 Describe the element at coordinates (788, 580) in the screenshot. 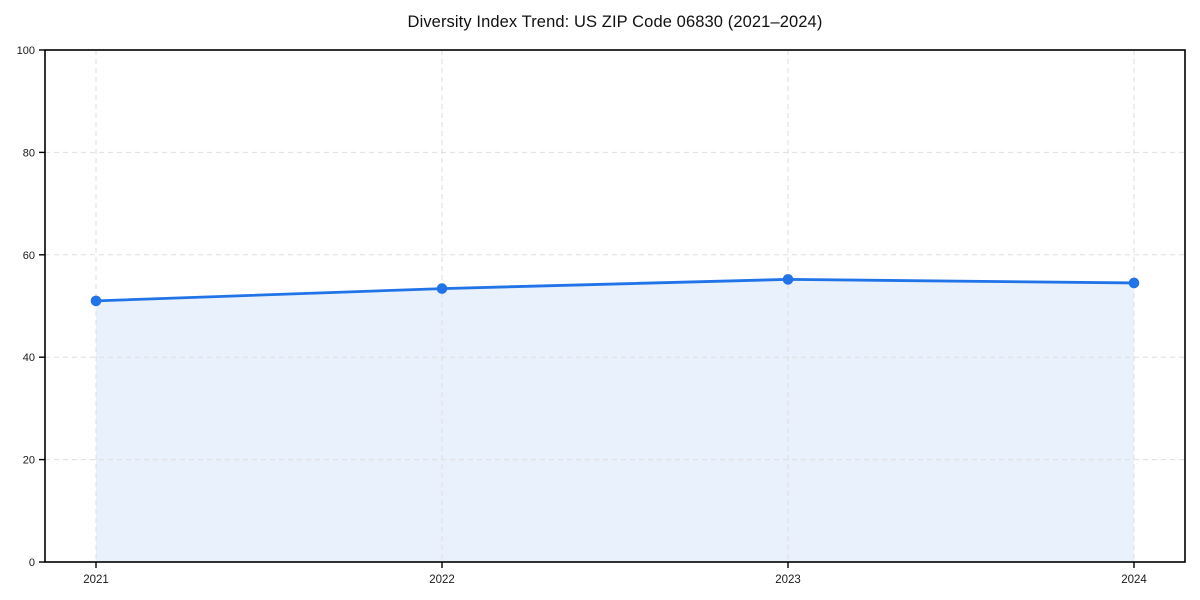

I see `x-tick-label: 2023` at that location.